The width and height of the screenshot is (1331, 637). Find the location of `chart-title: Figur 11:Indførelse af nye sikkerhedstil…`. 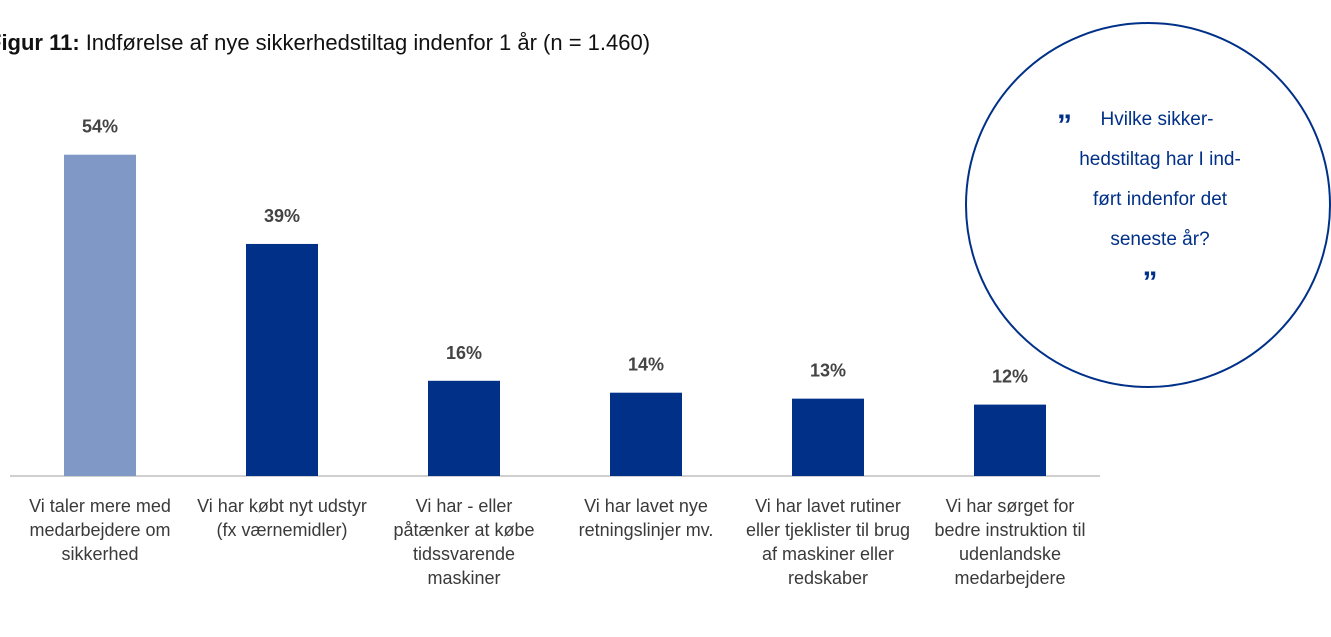

chart-title: Figur 11:Indførelse af nye sikkerhedstil… is located at coordinates (325, 42).